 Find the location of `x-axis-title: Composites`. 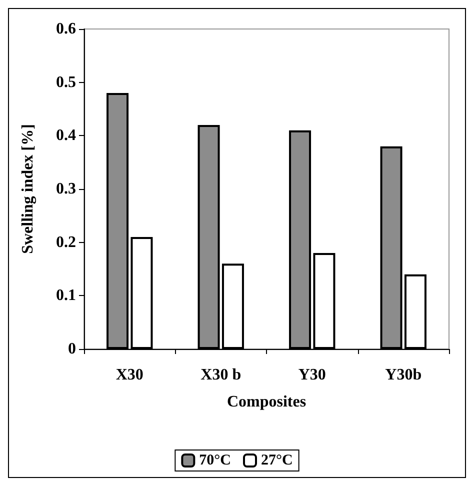

x-axis-title: Composites is located at coordinates (266, 402).